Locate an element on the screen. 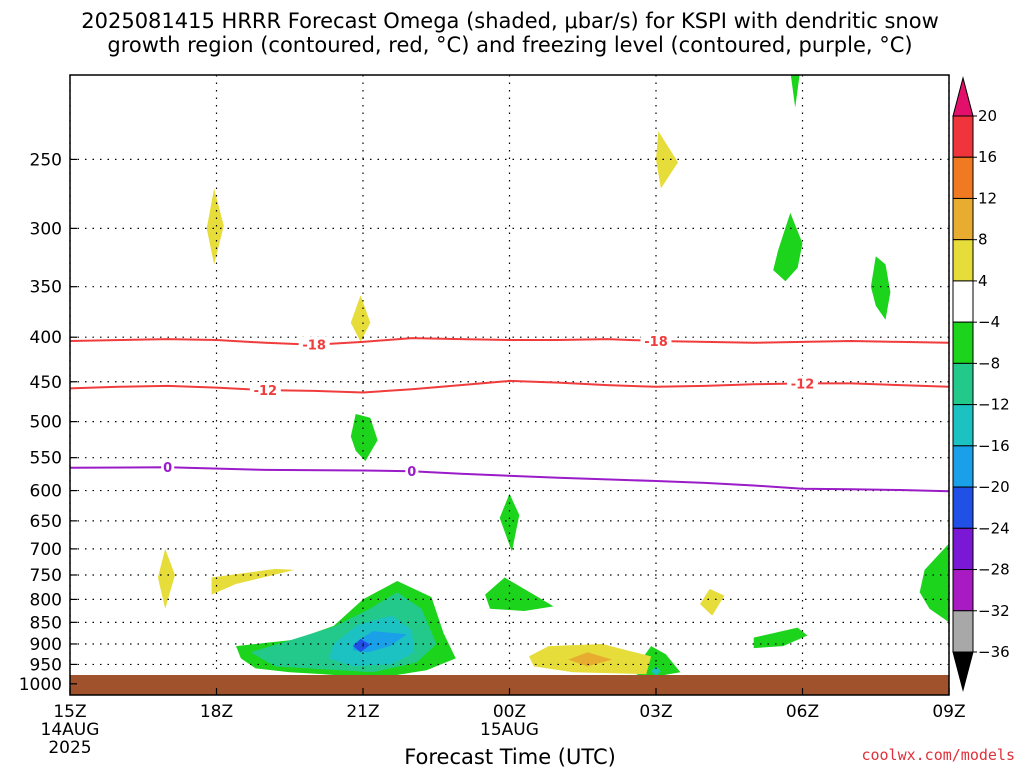 This screenshot has height=768, width=1024. y-tick-label-12: 850 is located at coordinates (46, 623).